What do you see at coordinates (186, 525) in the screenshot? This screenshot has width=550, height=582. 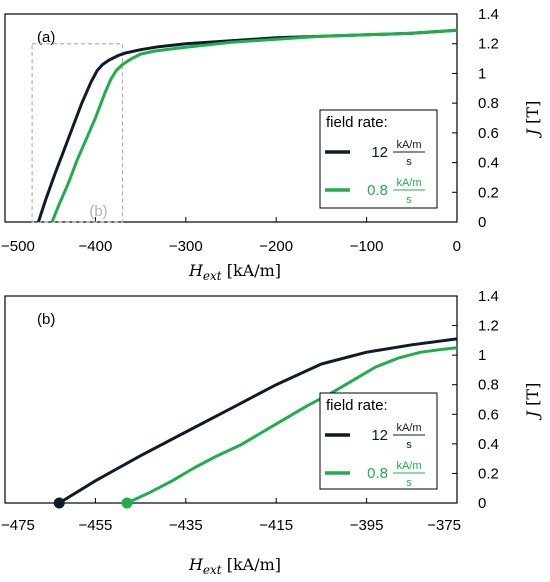 I see `x-tick-label: −435` at bounding box center [186, 525].